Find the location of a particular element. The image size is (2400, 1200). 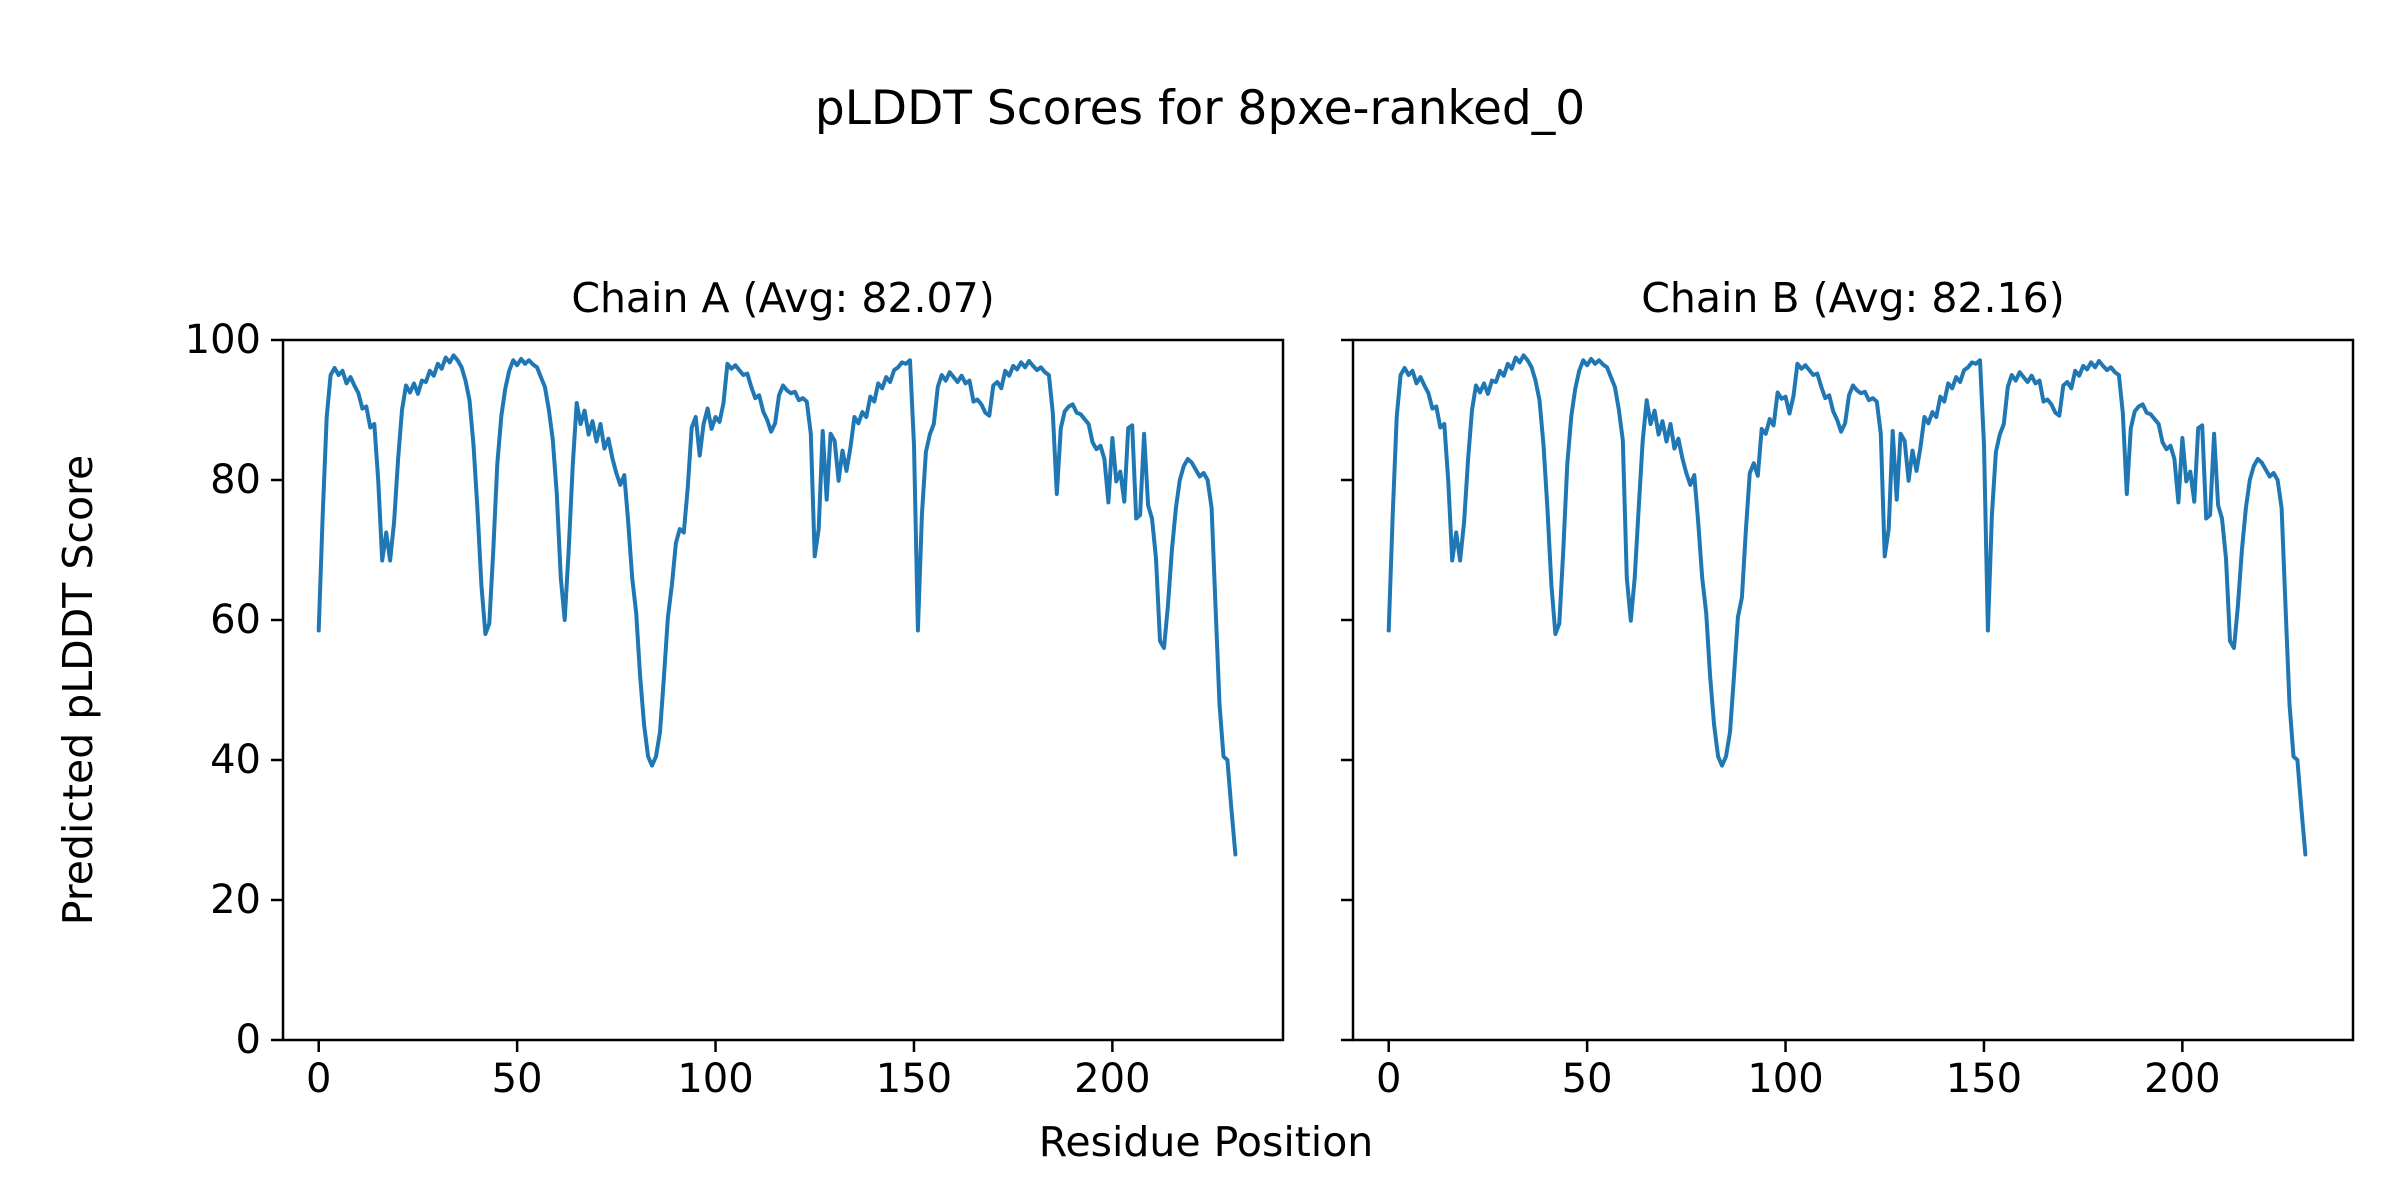

y-tick-label: 20 is located at coordinates (235, 900).